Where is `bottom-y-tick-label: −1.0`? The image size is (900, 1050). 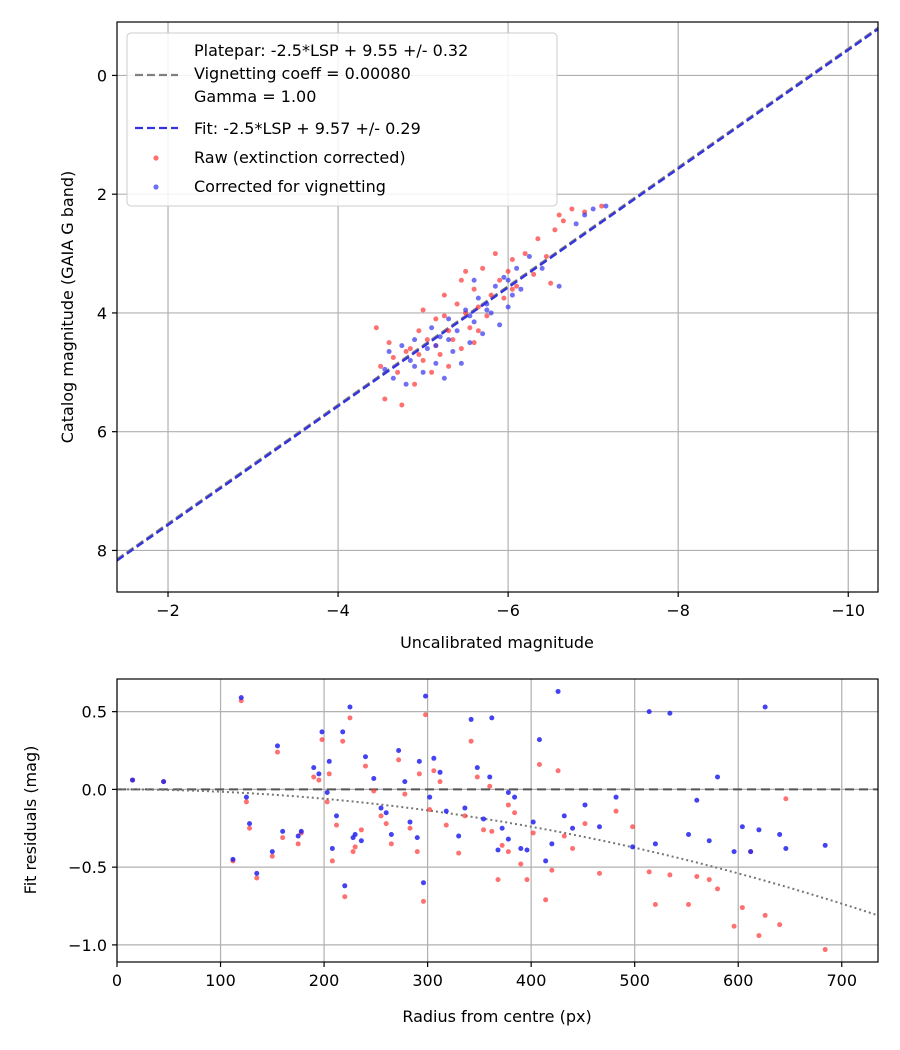
bottom-y-tick-label: −1.0 is located at coordinates (87, 945).